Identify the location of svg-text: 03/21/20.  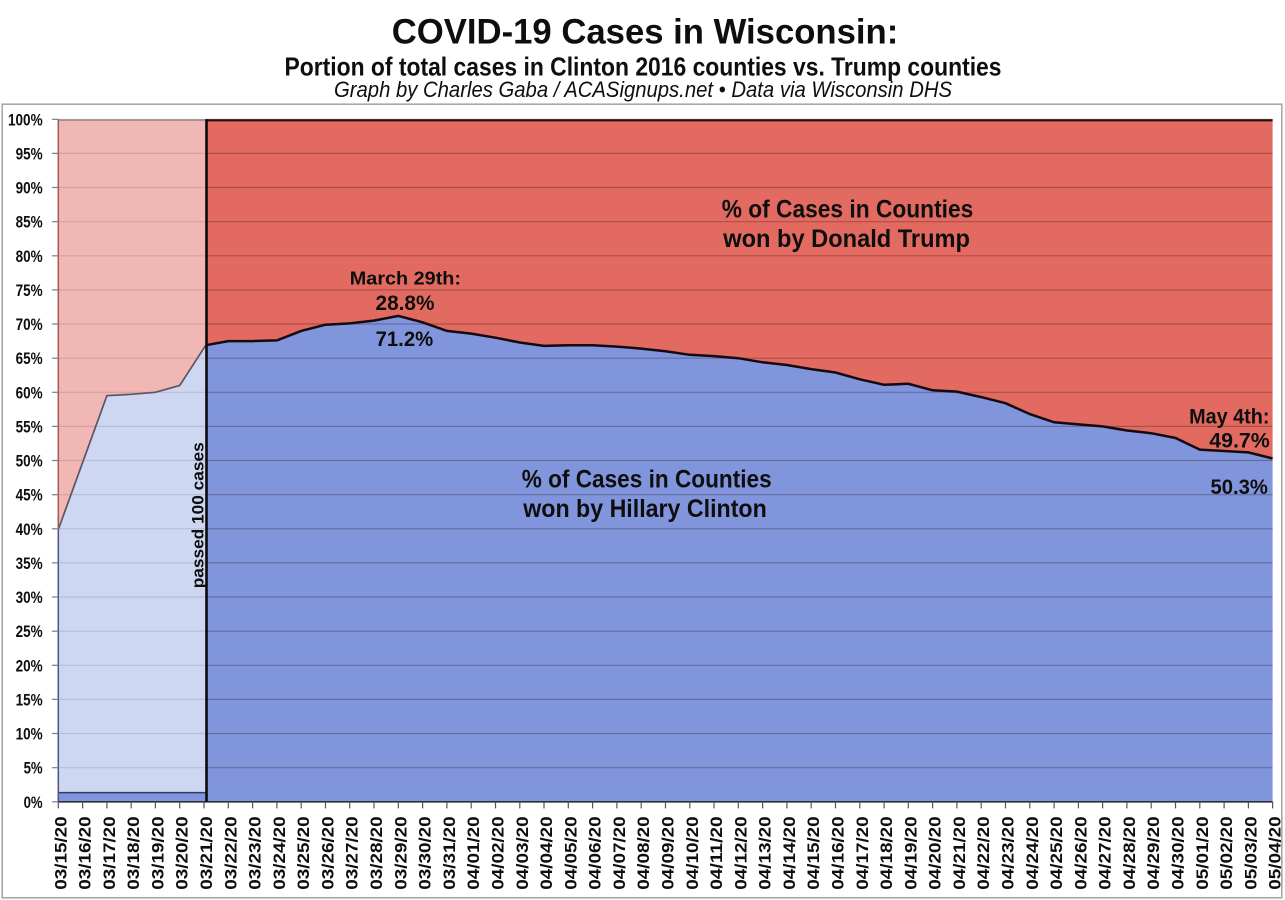
(206, 853).